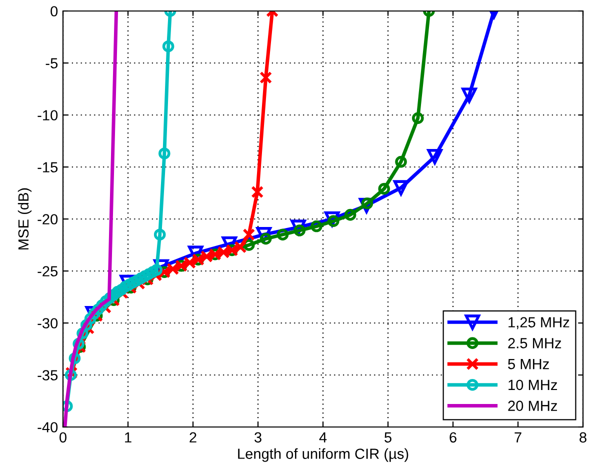 The height and width of the screenshot is (475, 594). What do you see at coordinates (528, 364) in the screenshot?
I see `legend-label: 5 MHz` at bounding box center [528, 364].